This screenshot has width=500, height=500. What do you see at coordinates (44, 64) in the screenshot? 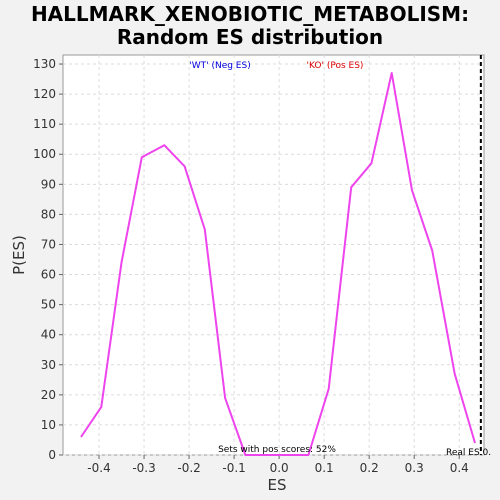
I see `y-tick-label: 130` at bounding box center [44, 64].